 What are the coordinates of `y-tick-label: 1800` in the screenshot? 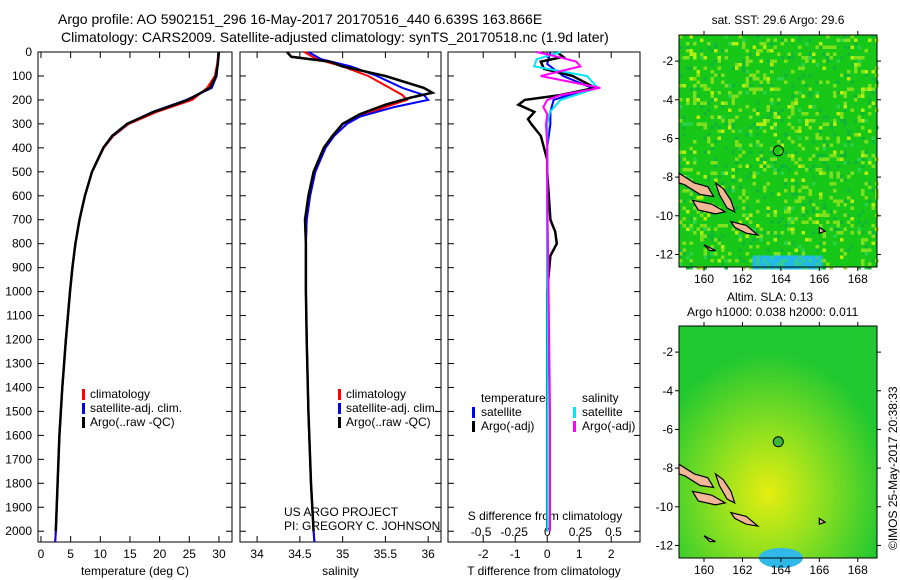 It's located at (18, 483).